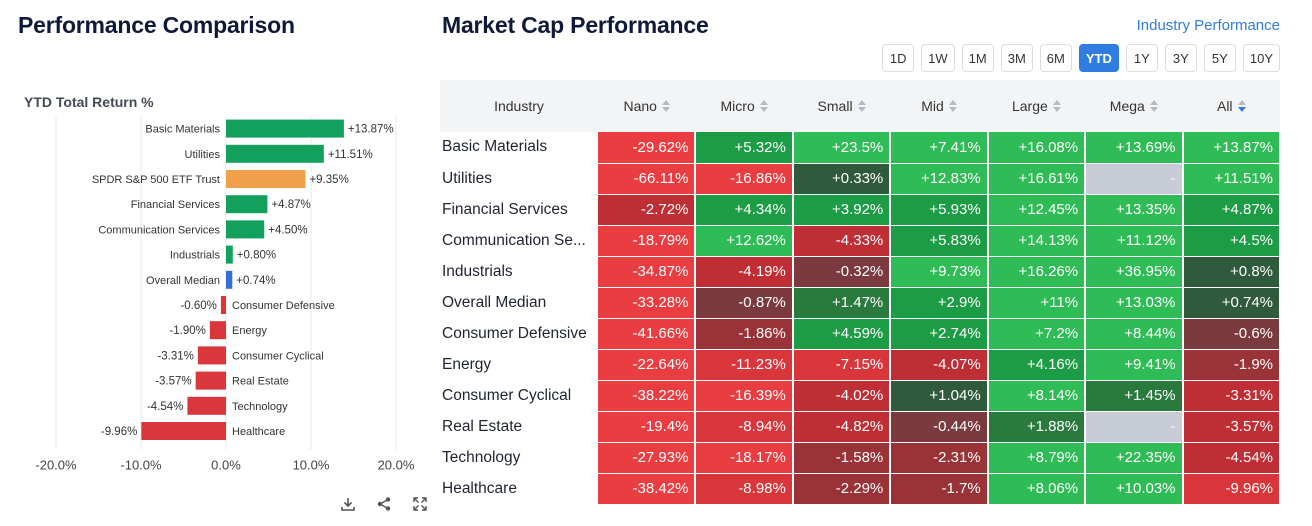 The image size is (1312, 526). Describe the element at coordinates (1134, 241) in the screenshot. I see `return-cell: +11.12%` at that location.